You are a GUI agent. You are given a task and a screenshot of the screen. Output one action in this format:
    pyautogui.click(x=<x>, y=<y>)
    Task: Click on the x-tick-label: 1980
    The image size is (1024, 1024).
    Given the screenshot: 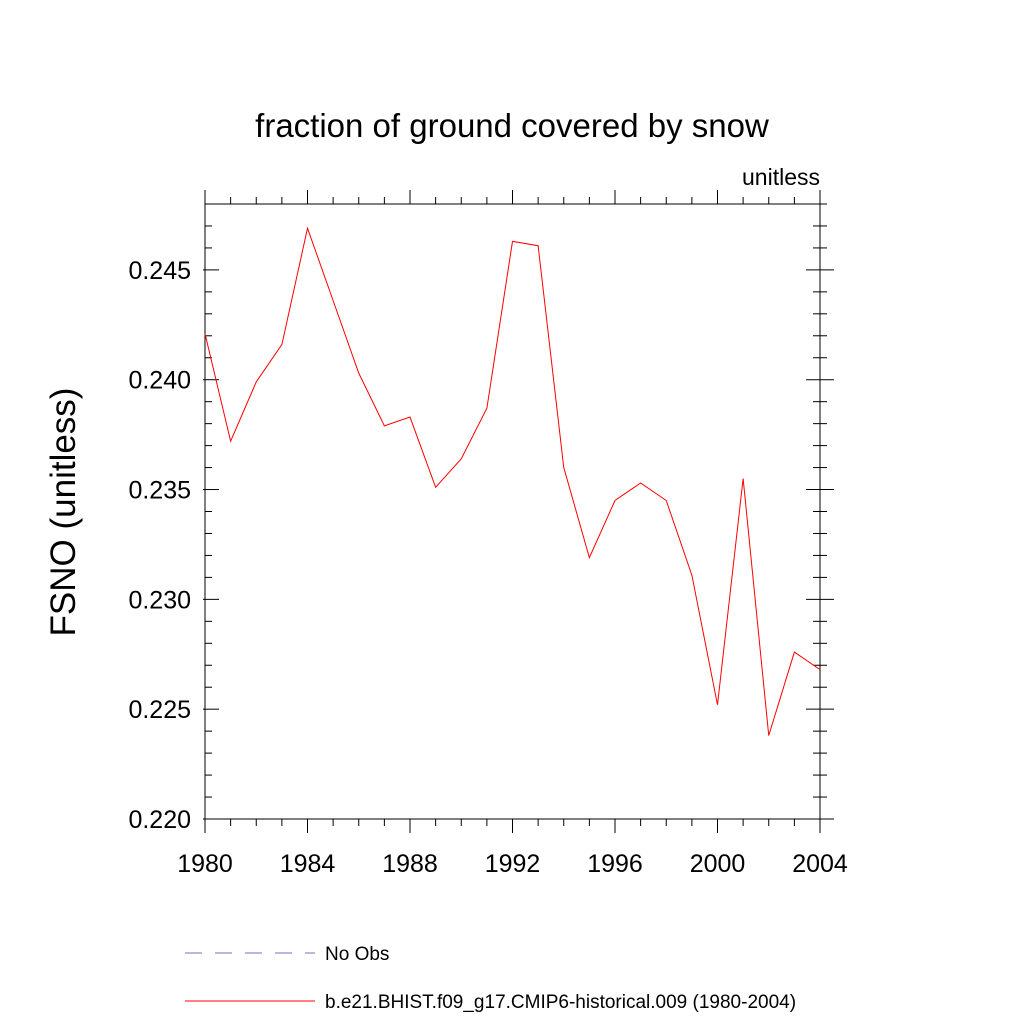 What is the action you would take?
    pyautogui.click(x=205, y=864)
    